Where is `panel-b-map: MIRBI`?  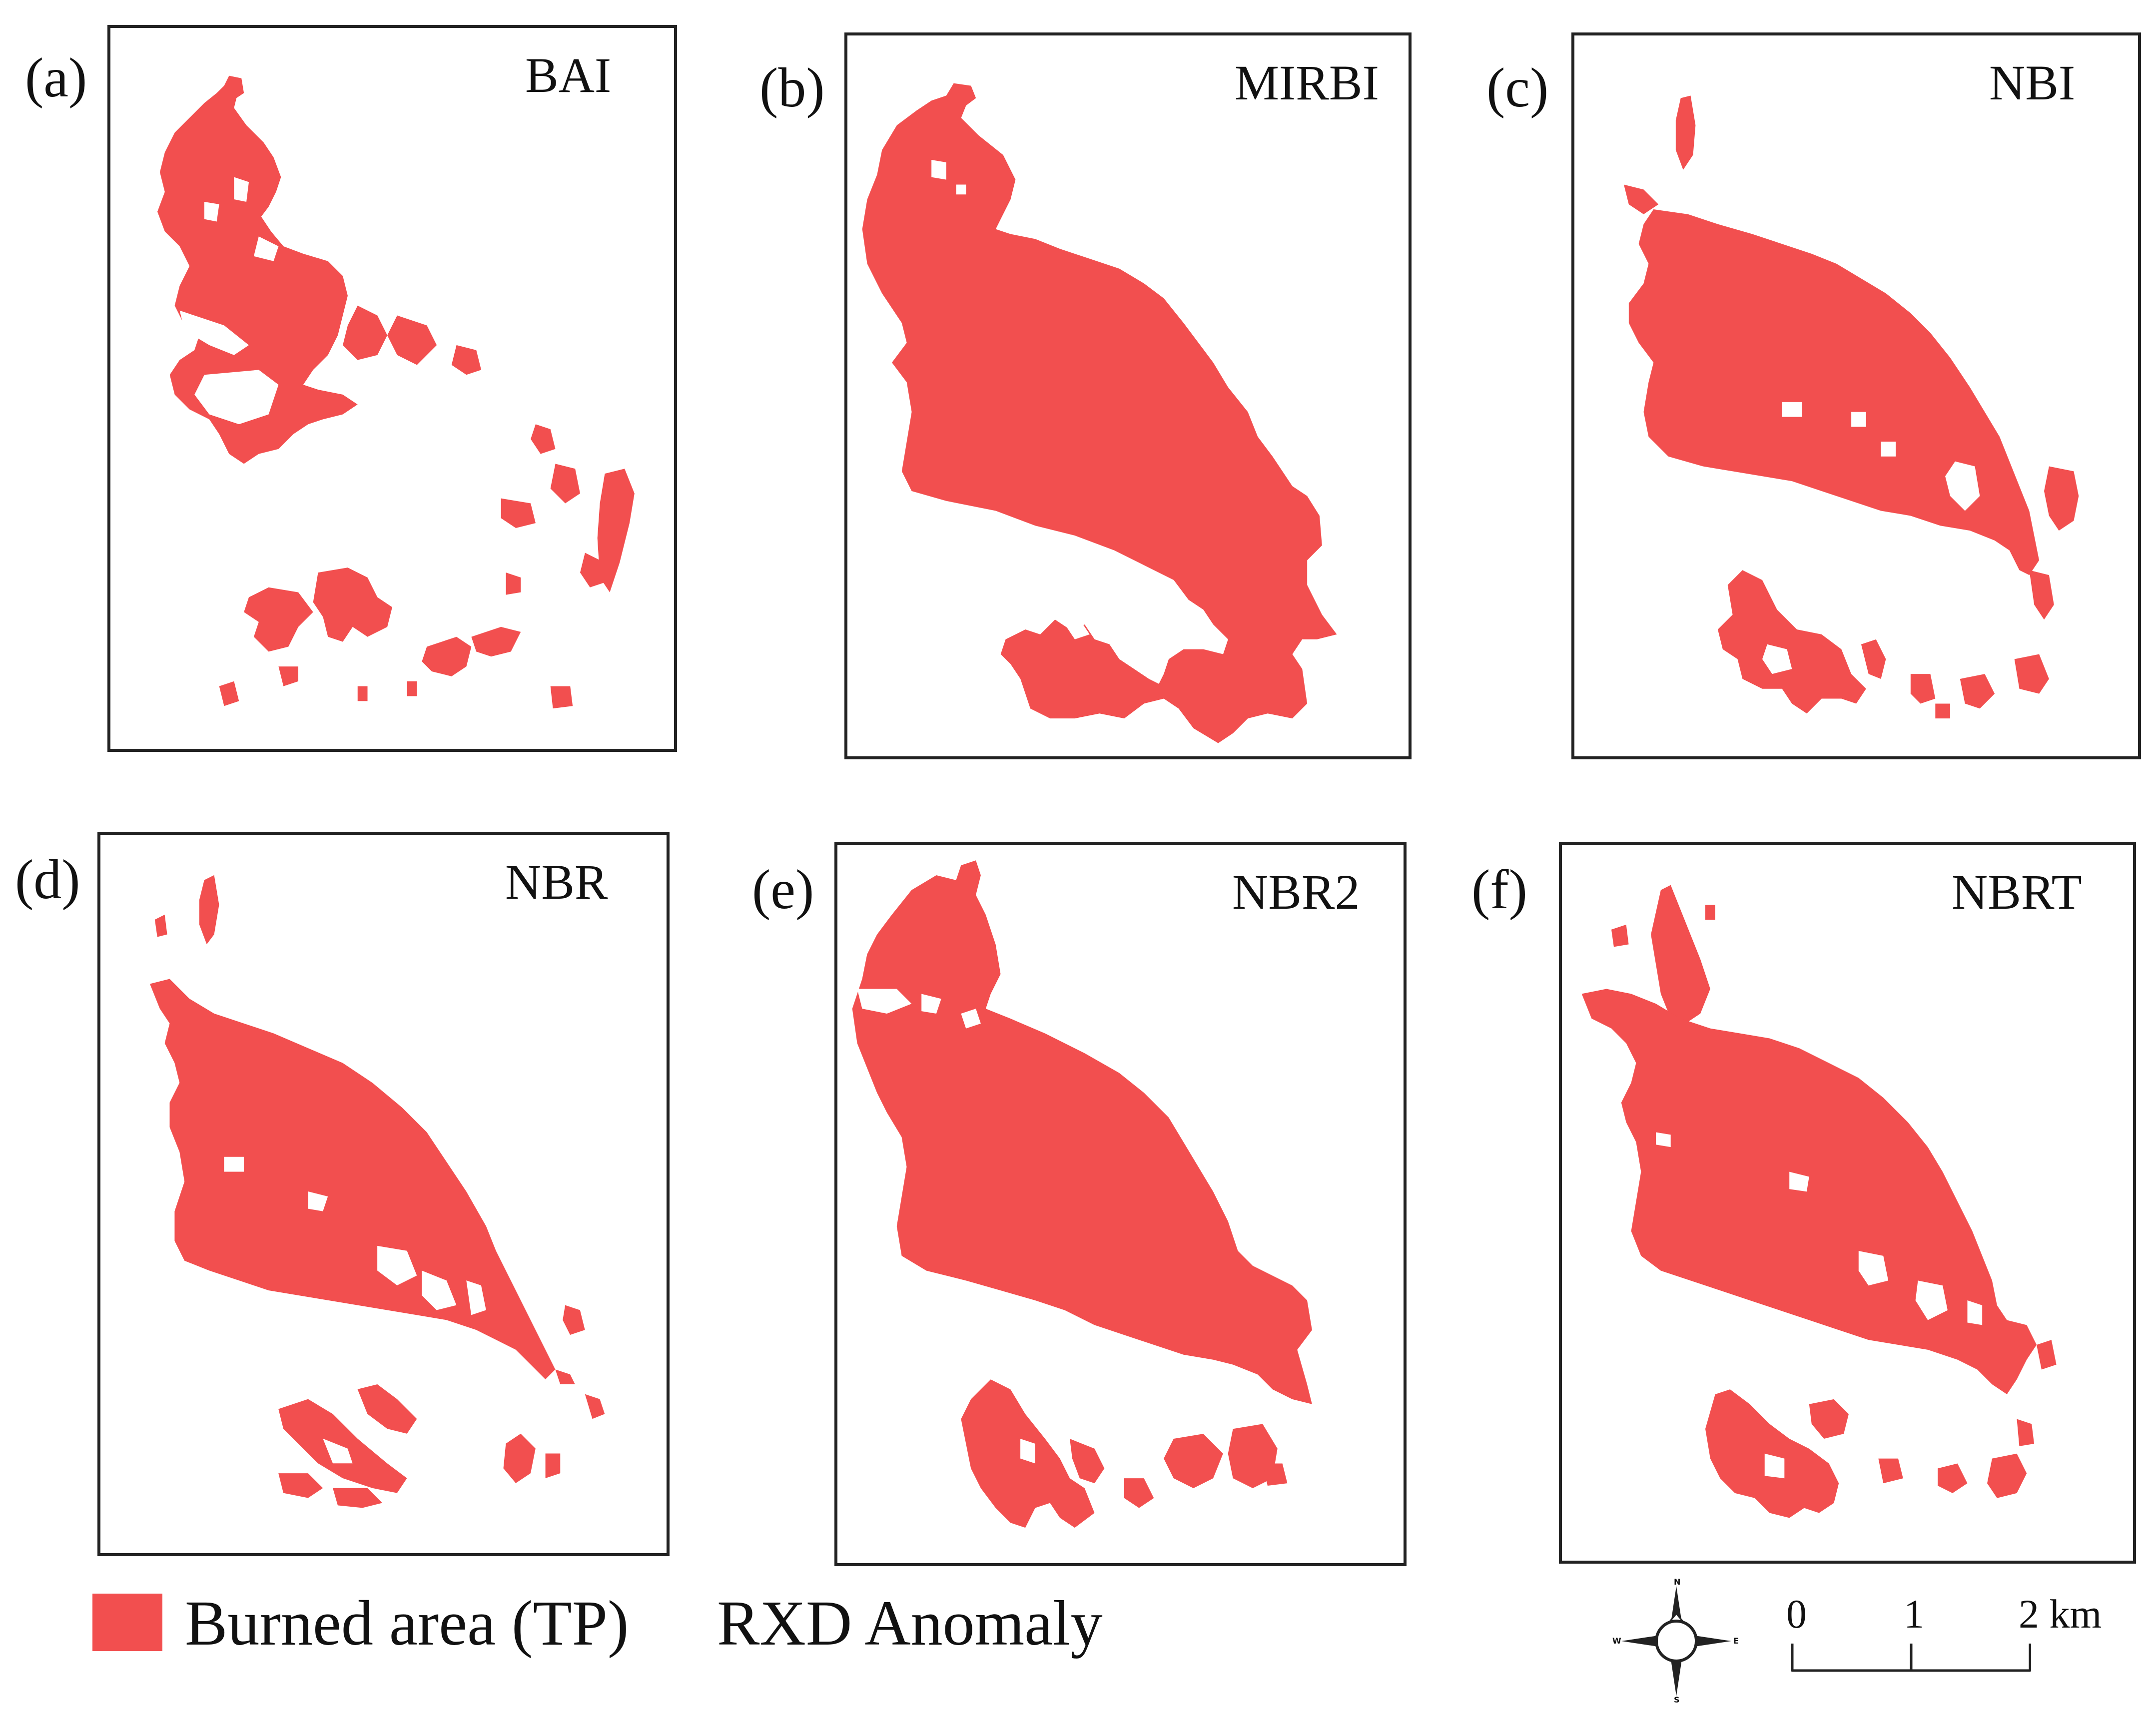
panel-b-map: MIRBI is located at coordinates (1128, 395).